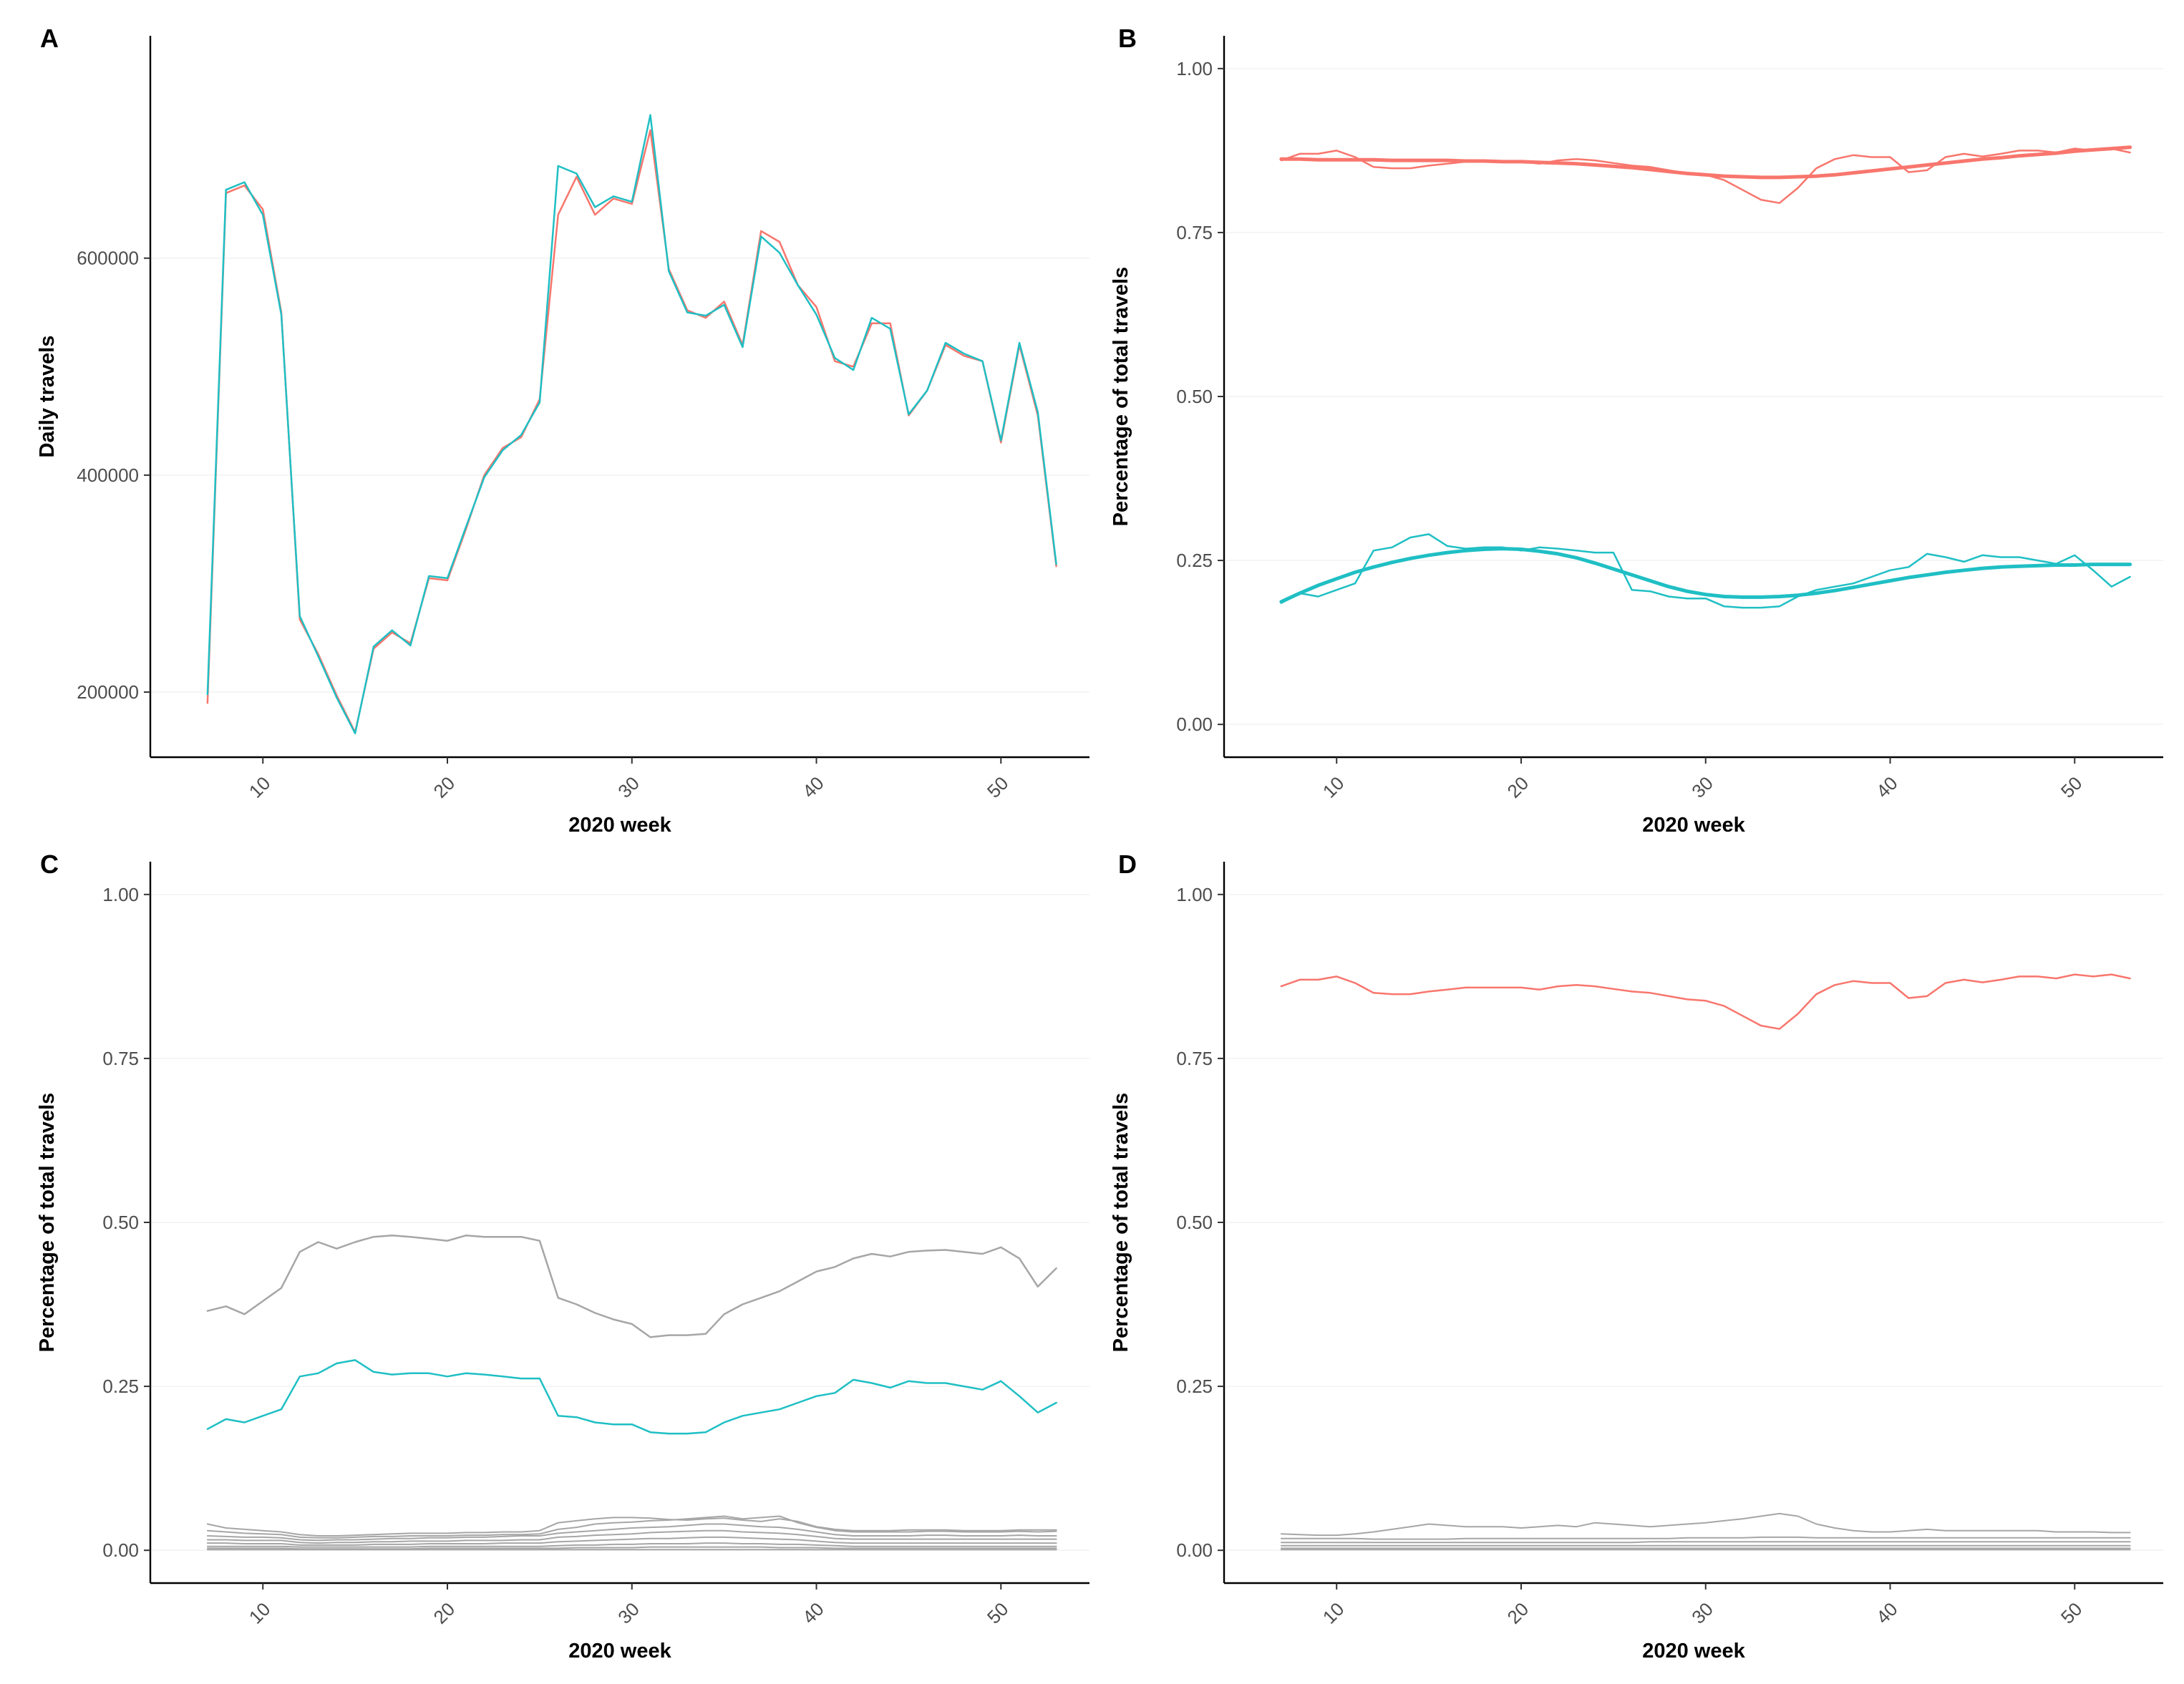 The width and height of the screenshot is (2184, 1684). I want to click on panel-b-y-tick-label: 0.00, so click(1194, 725).